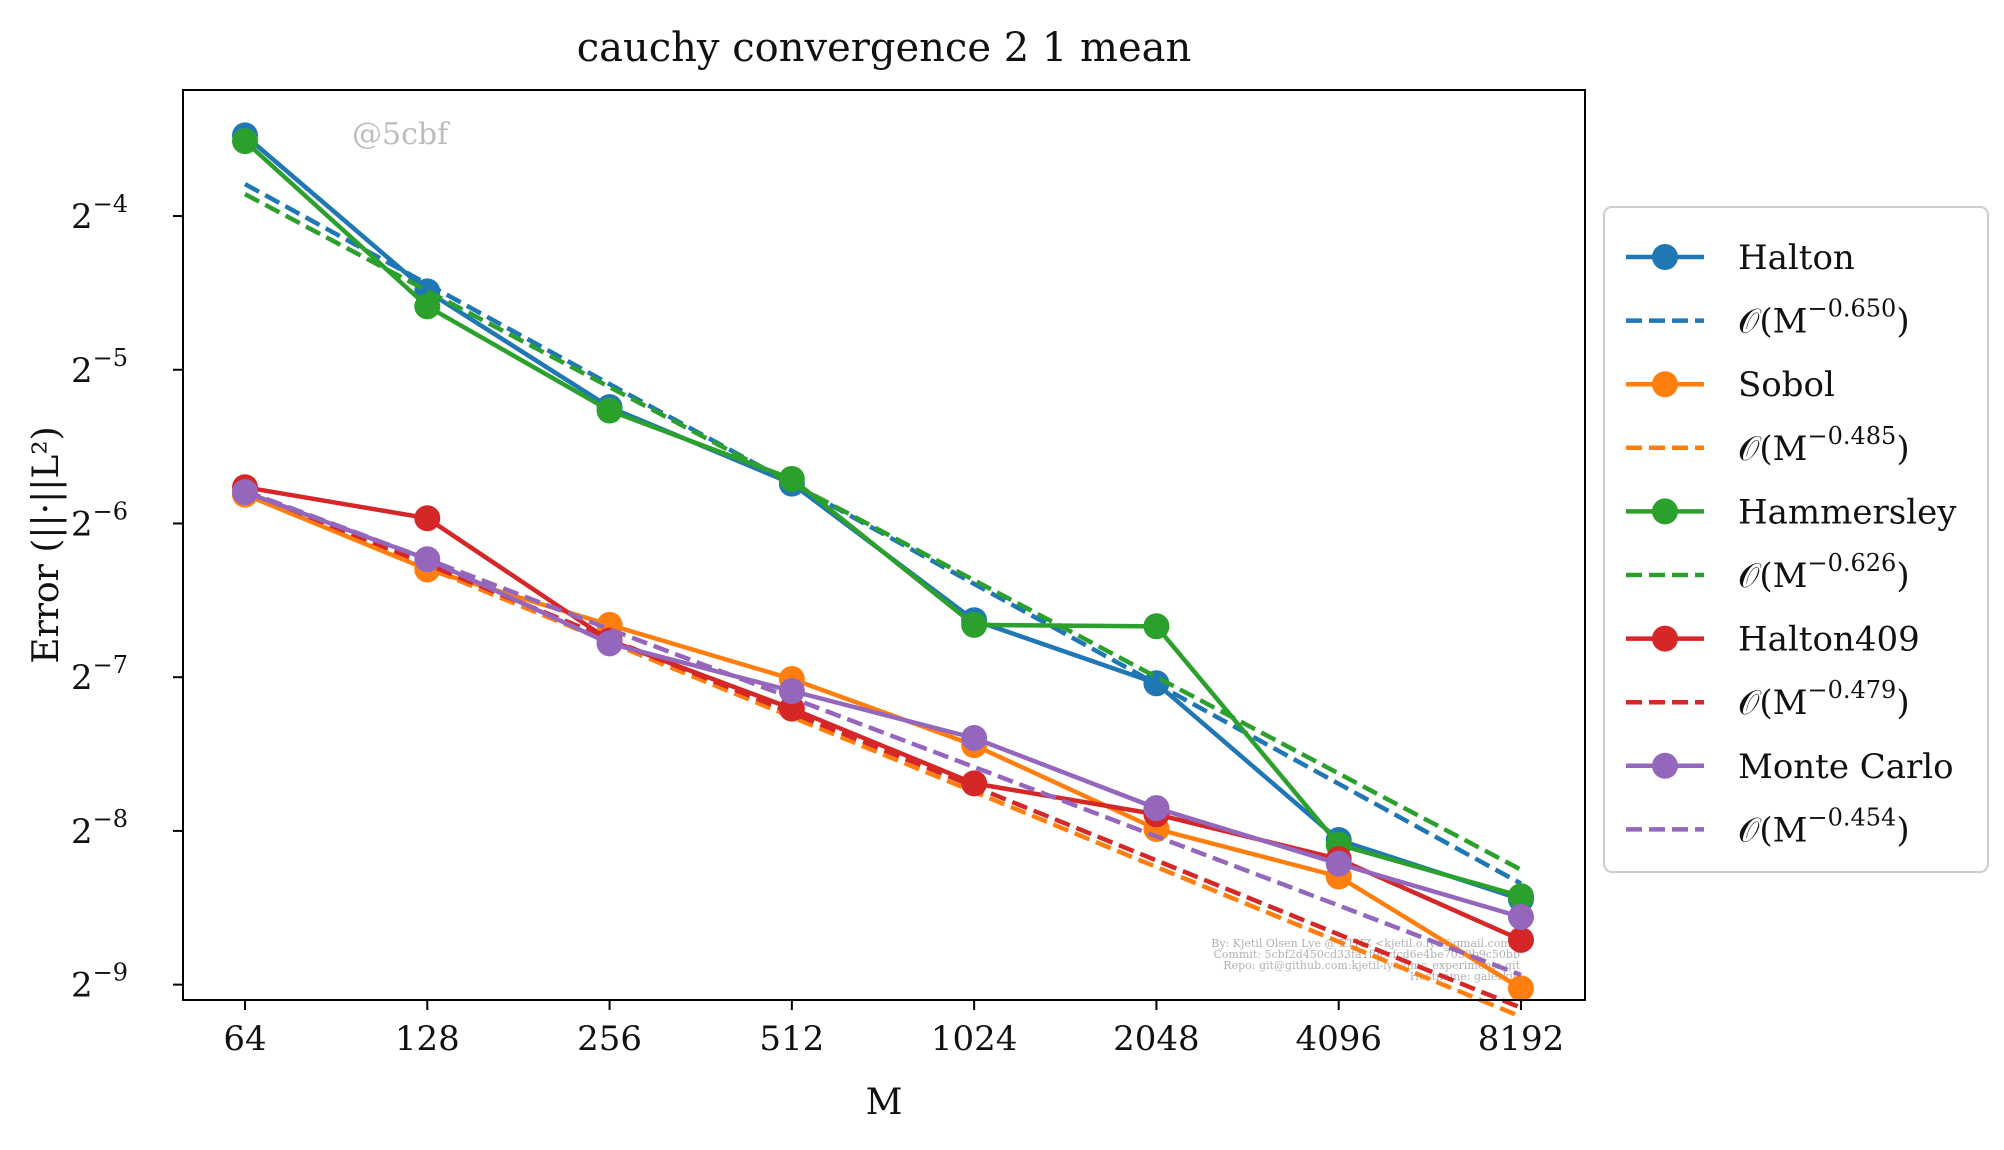 This screenshot has height=1150, width=2004. Describe the element at coordinates (1829, 640) in the screenshot. I see `legend-label-halton409: Halton409` at that location.